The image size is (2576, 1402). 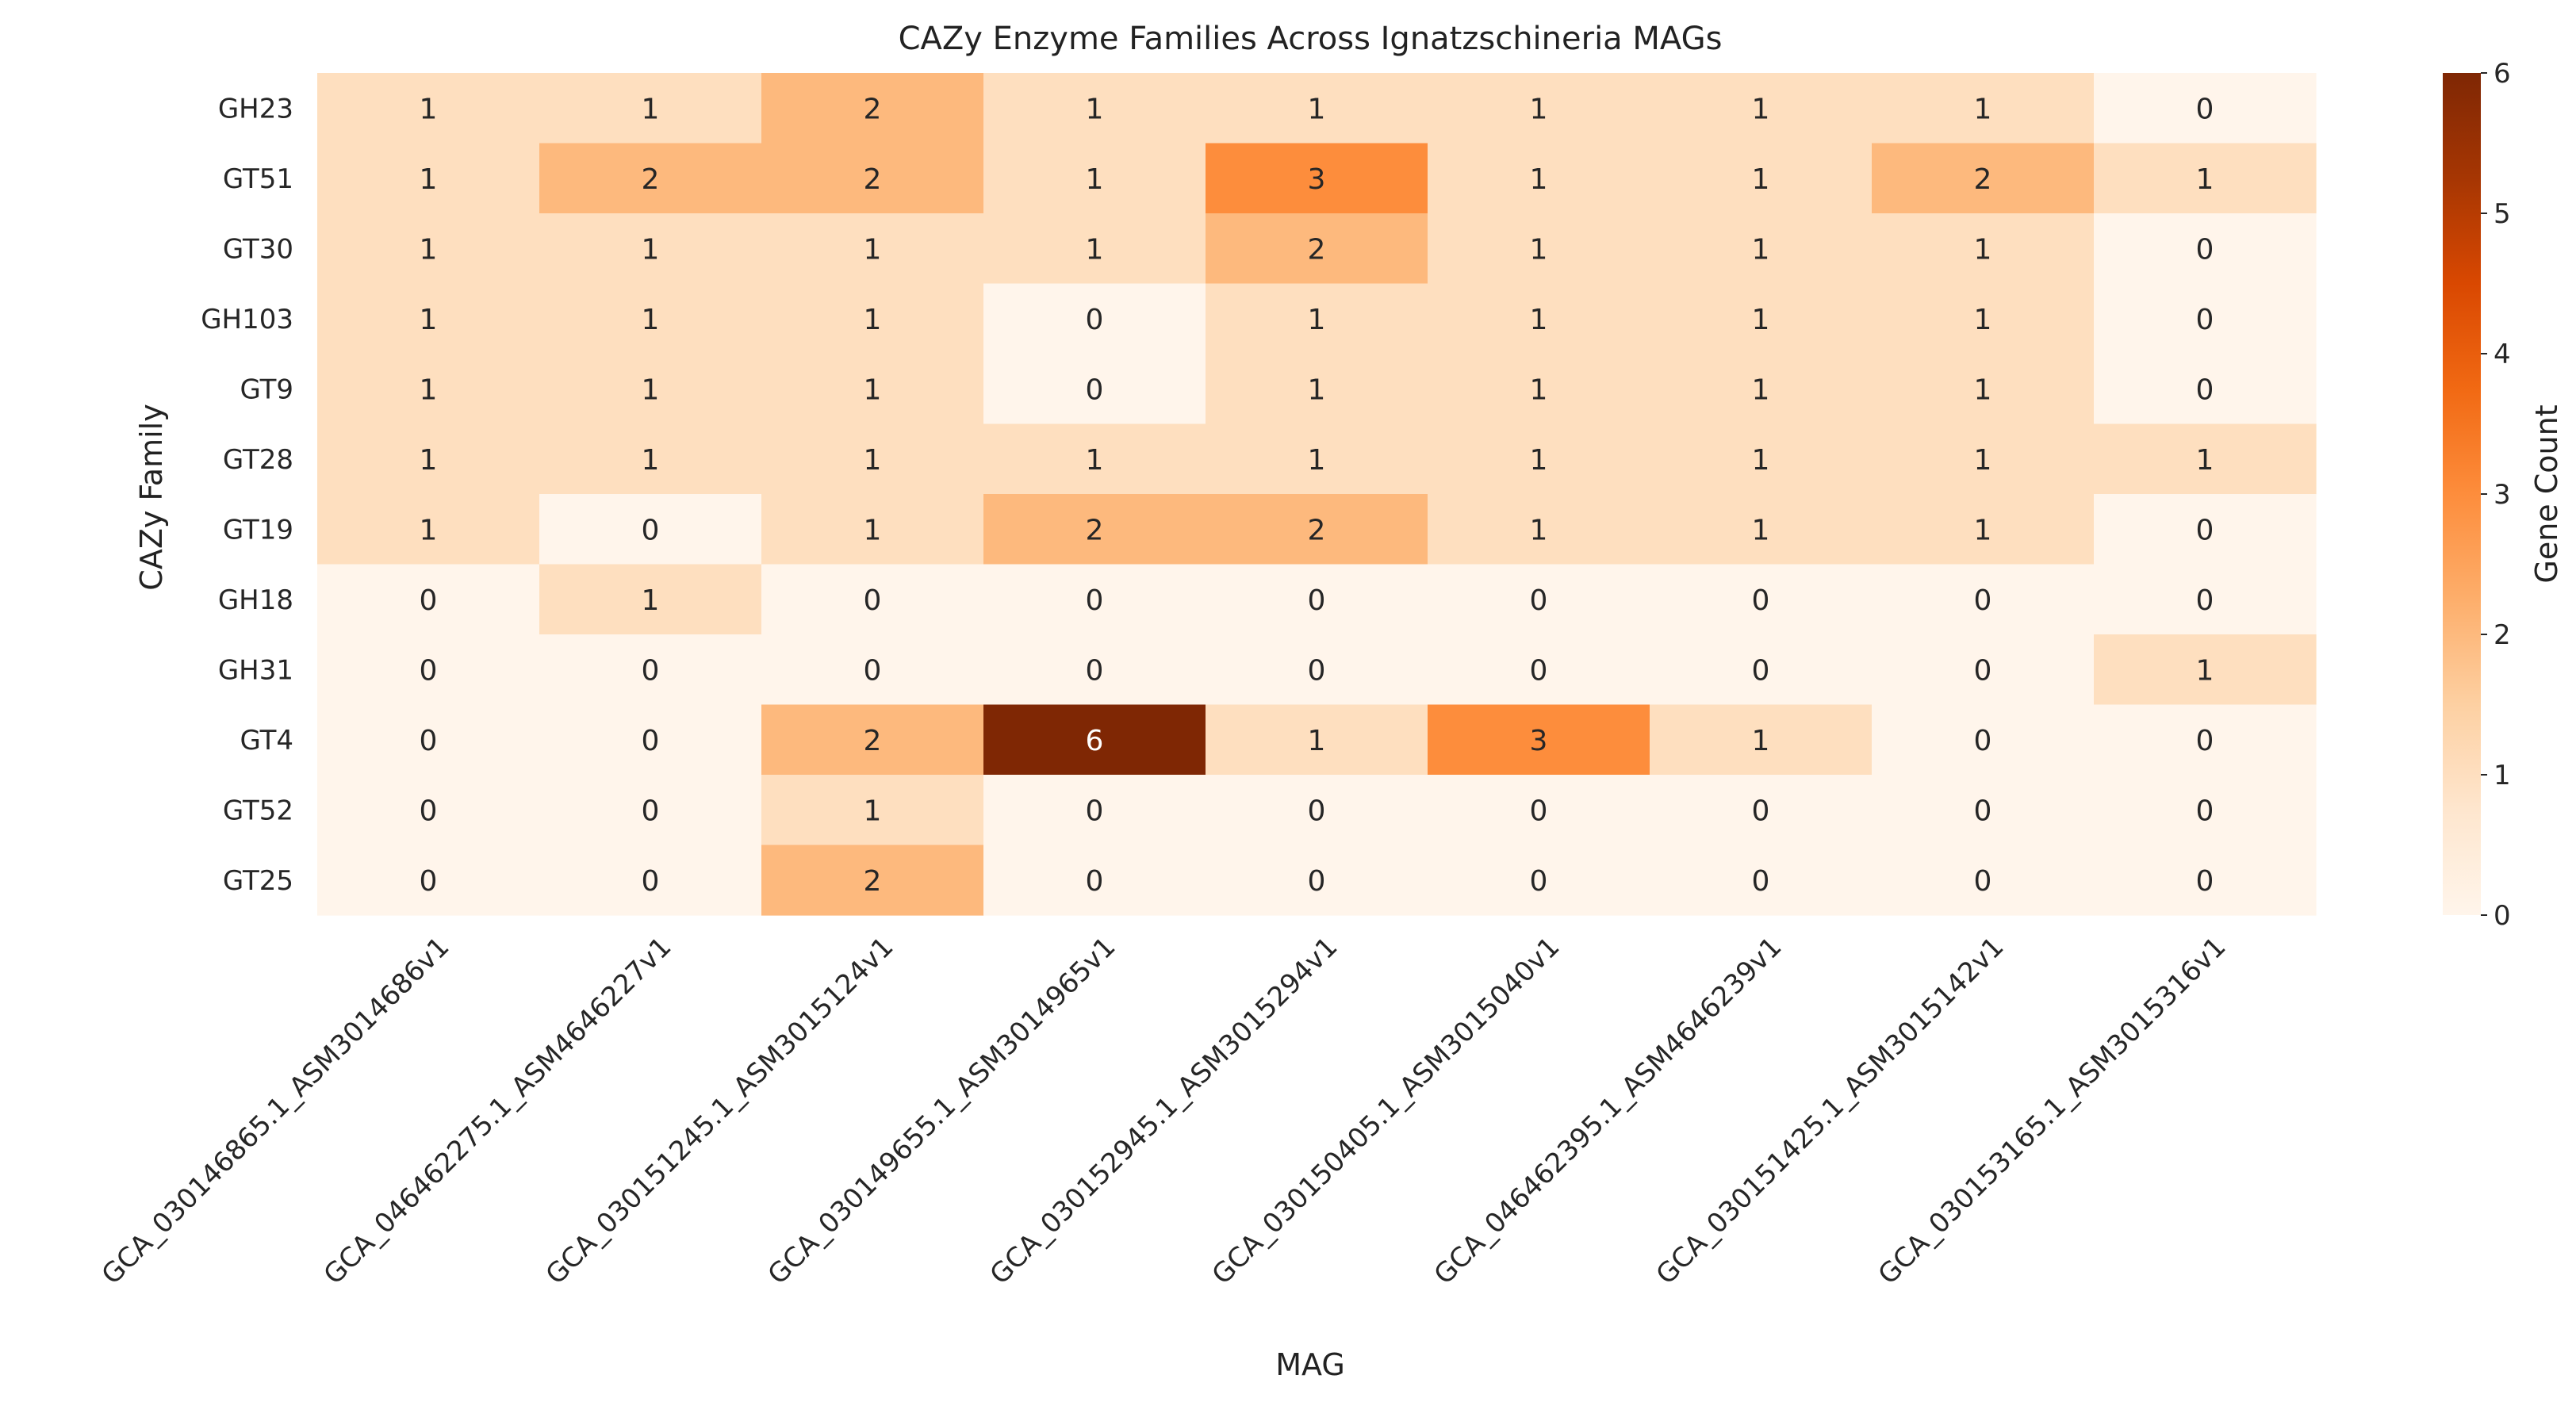 What do you see at coordinates (1164, 1111) in the screenshot?
I see `x-tick-label: GCA_030152945.1_ASM3015294v1` at bounding box center [1164, 1111].